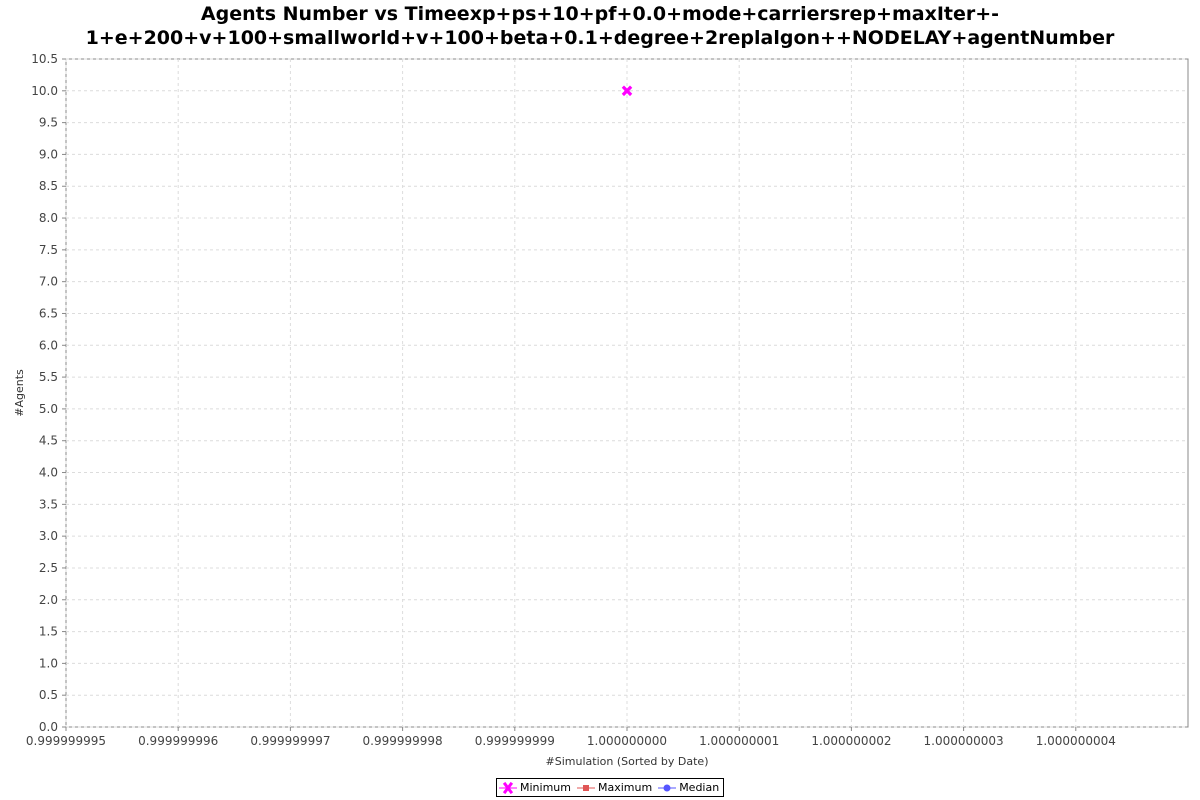  I want to click on y-tick-label: 8.0, so click(48, 218).